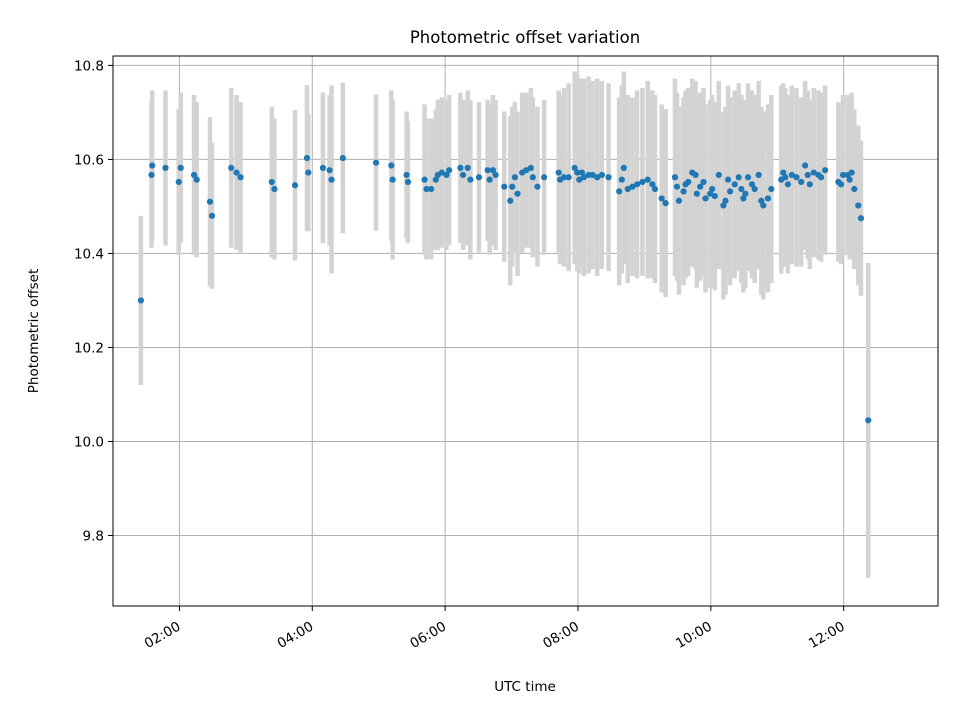 This screenshot has width=960, height=720. Describe the element at coordinates (428, 635) in the screenshot. I see `x-tick-label: 06:00` at that location.